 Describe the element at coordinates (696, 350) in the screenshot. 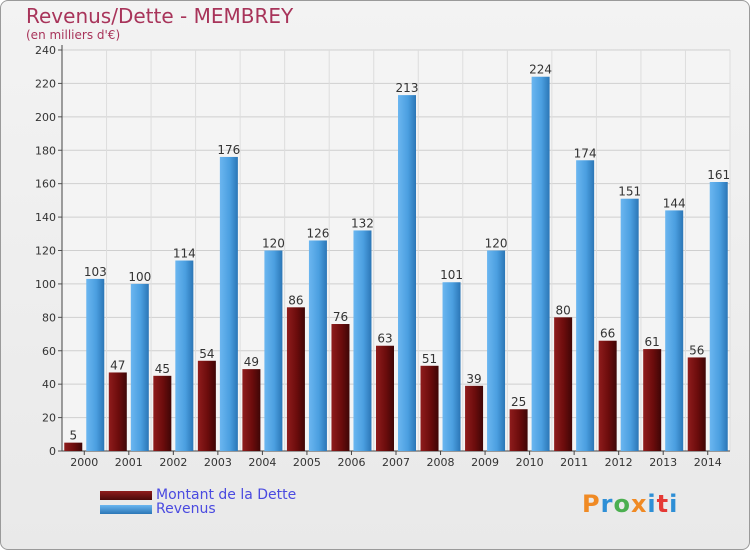

I see `data-label-dette: 56` at that location.